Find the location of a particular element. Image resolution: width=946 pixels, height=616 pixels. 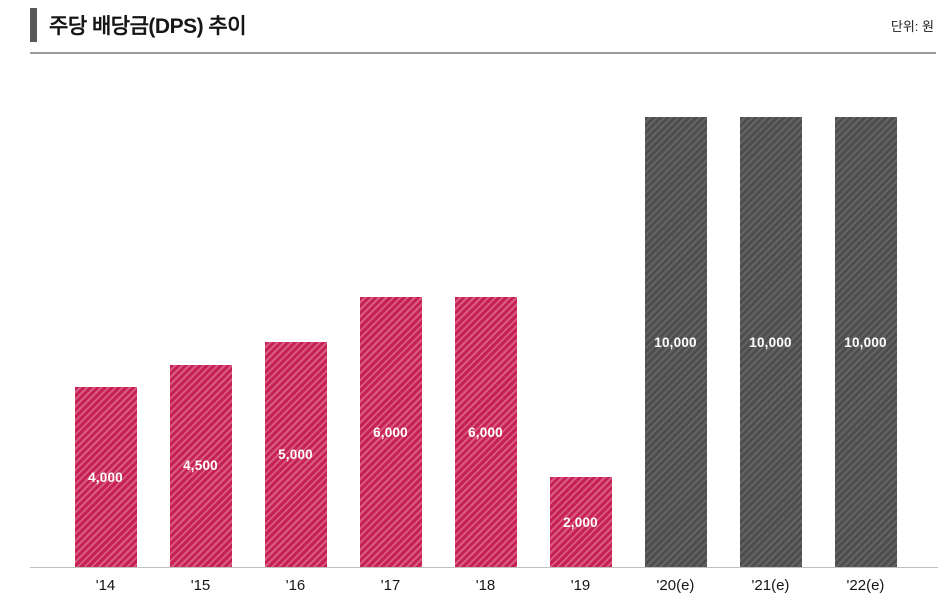

x-axis-line is located at coordinates (484, 567).